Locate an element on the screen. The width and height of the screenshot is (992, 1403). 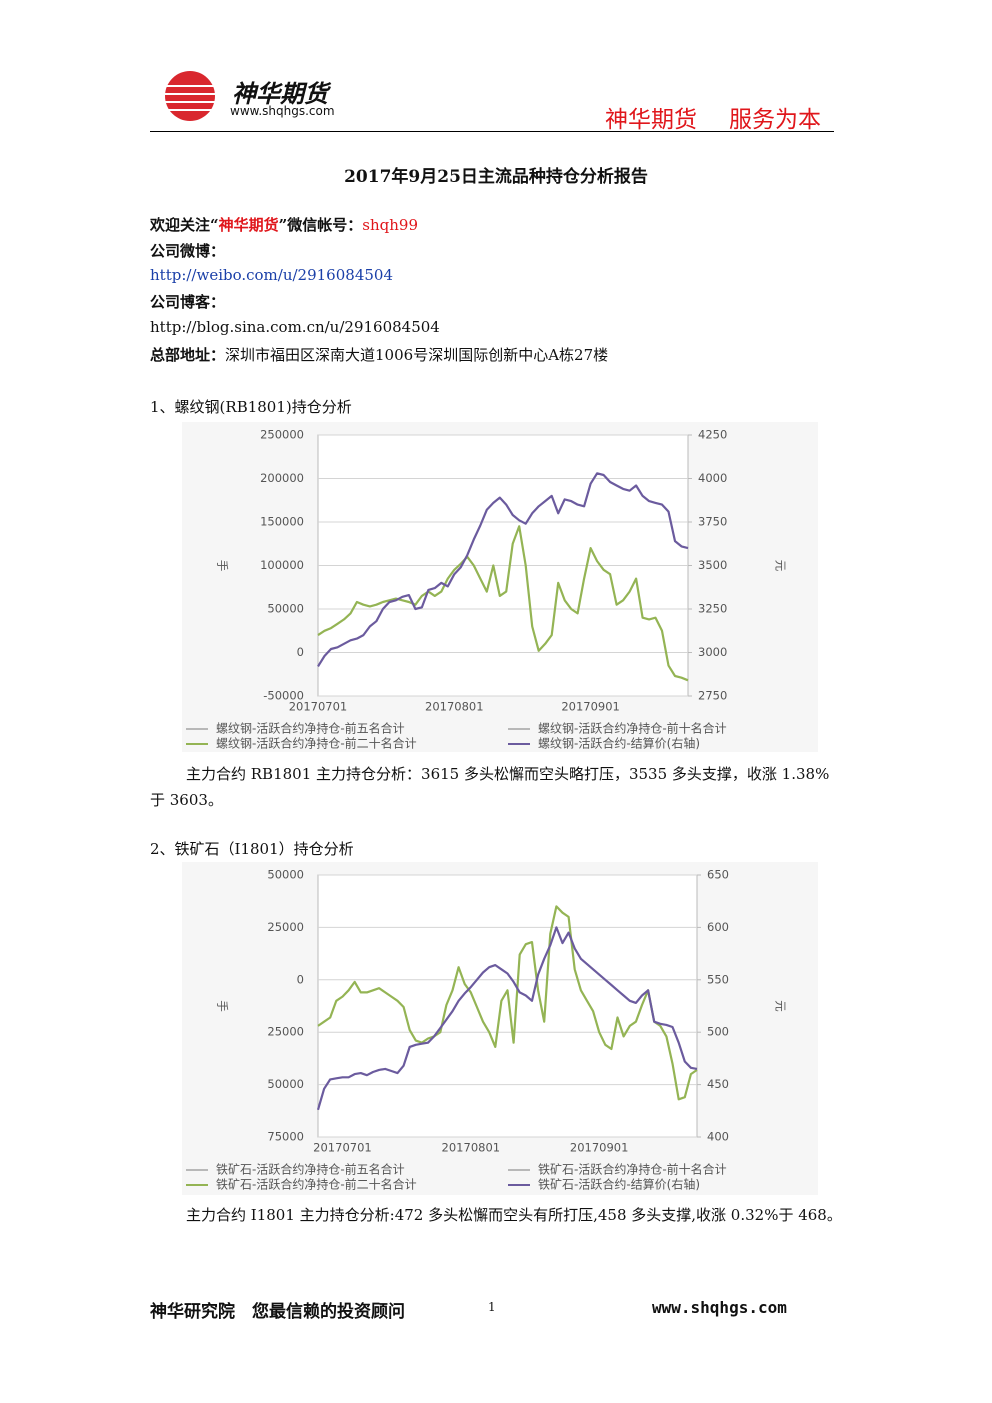
y2-tick-label: 3250 is located at coordinates (712, 609).